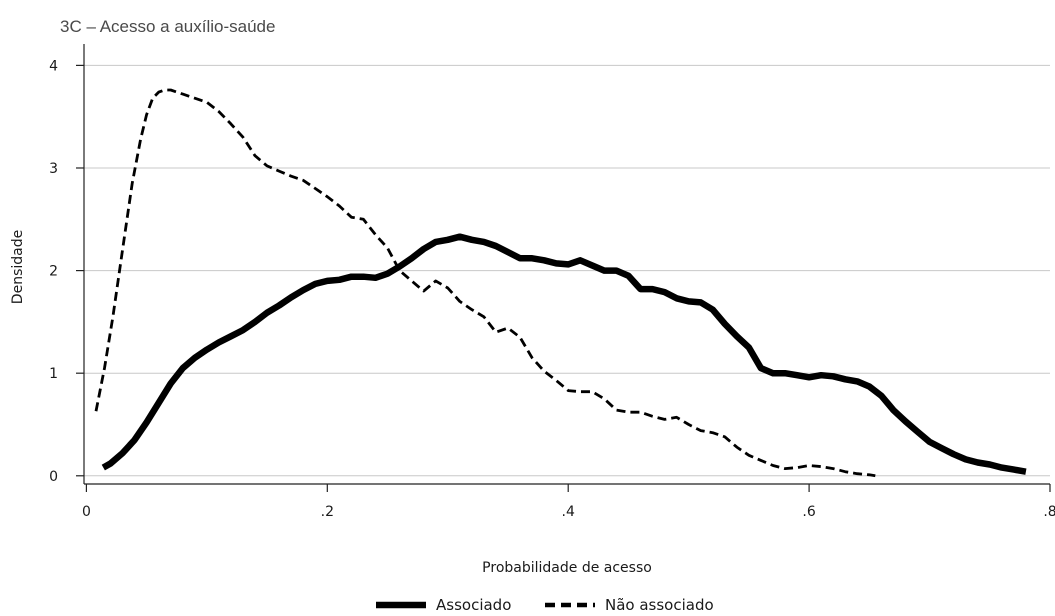 Image resolution: width=1055 pixels, height=616 pixels. What do you see at coordinates (568, 512) in the screenshot?
I see `x-tick-label: .4` at bounding box center [568, 512].